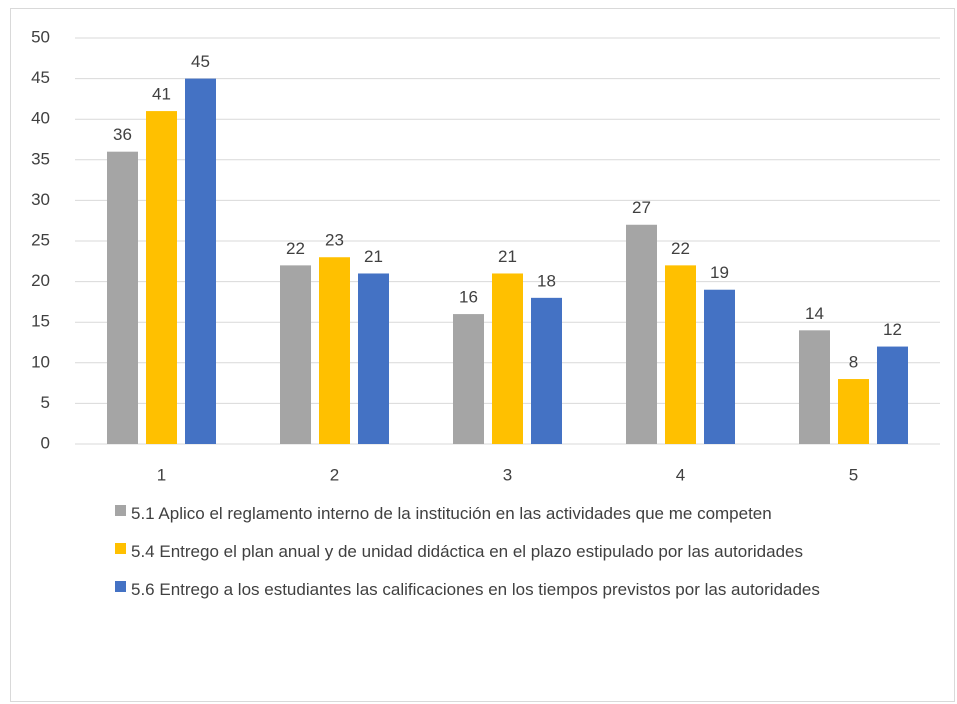  Describe the element at coordinates (40, 361) in the screenshot. I see `y-tick-label: 10` at that location.